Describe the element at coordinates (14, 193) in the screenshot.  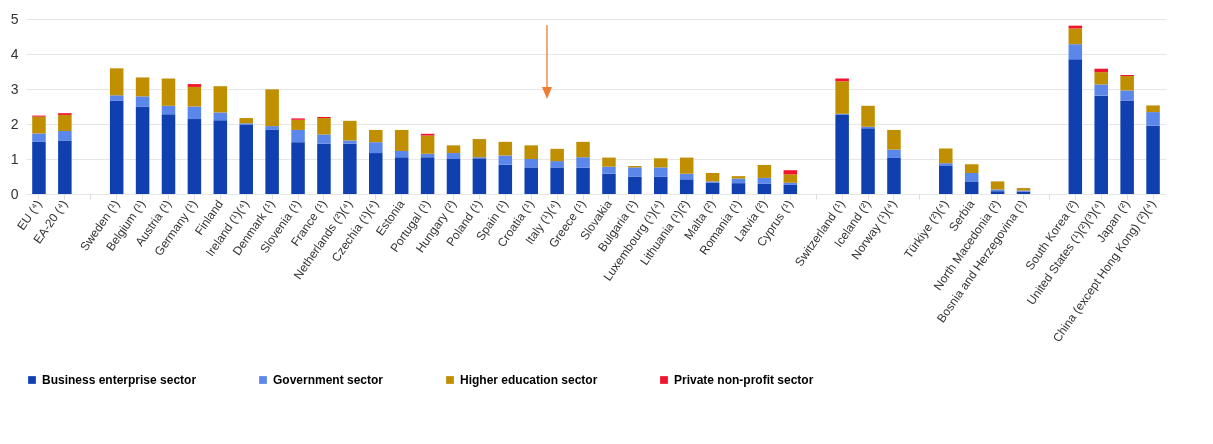
I see `y-tick-label: 0` at that location.